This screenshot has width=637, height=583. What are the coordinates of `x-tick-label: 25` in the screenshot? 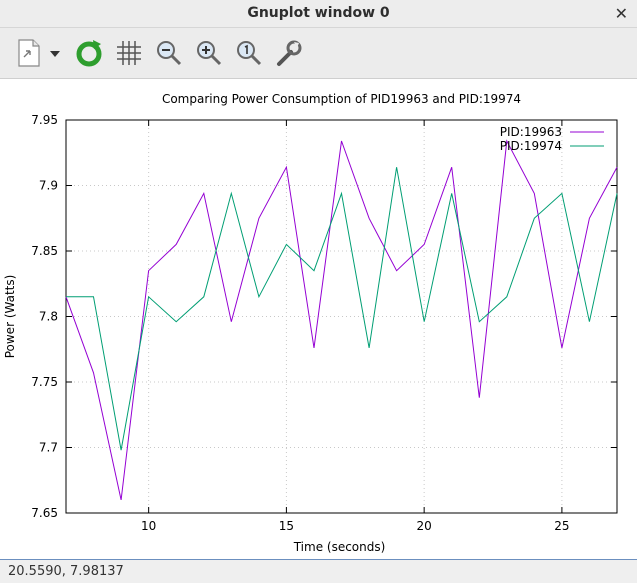 It's located at (561, 526).